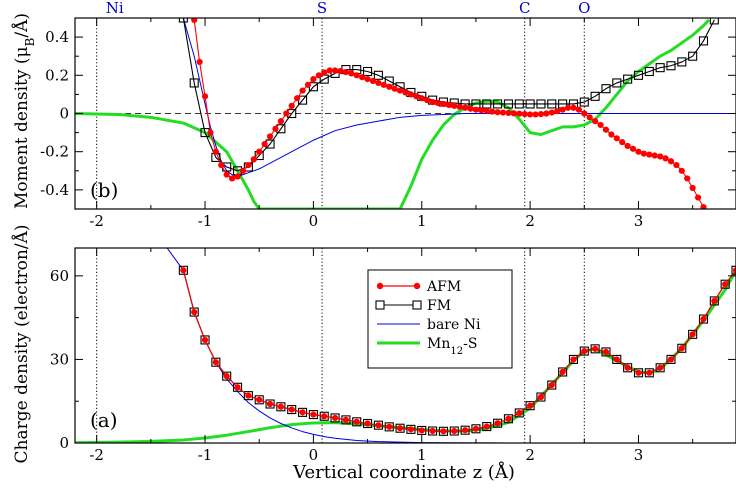  What do you see at coordinates (417, 286) in the screenshot?
I see `legend-afm-marker-right` at bounding box center [417, 286].